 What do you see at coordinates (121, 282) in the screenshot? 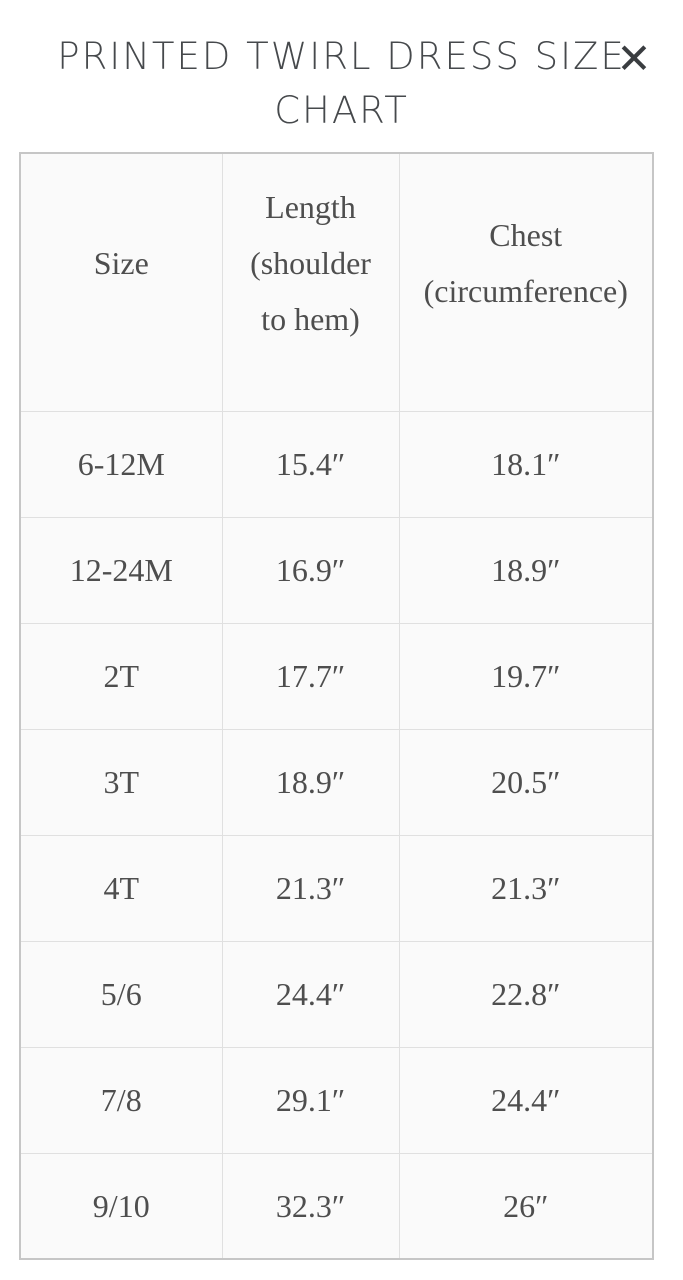
I see `column-header: Size` at bounding box center [121, 282].